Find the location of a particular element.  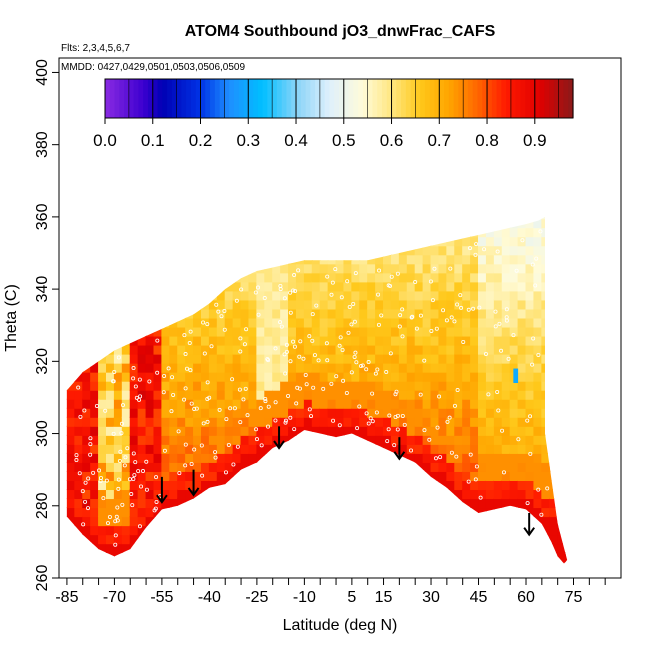

colorbar-swatch is located at coordinates (528, 98).